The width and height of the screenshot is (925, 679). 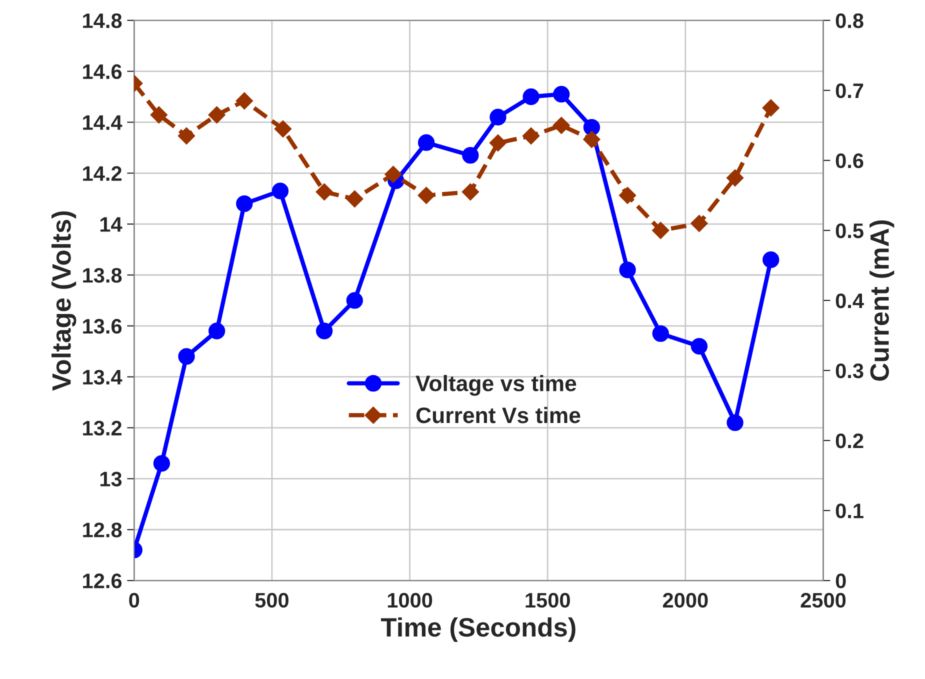 What do you see at coordinates (548, 600) in the screenshot?
I see `x-tick-label: 1500` at bounding box center [548, 600].